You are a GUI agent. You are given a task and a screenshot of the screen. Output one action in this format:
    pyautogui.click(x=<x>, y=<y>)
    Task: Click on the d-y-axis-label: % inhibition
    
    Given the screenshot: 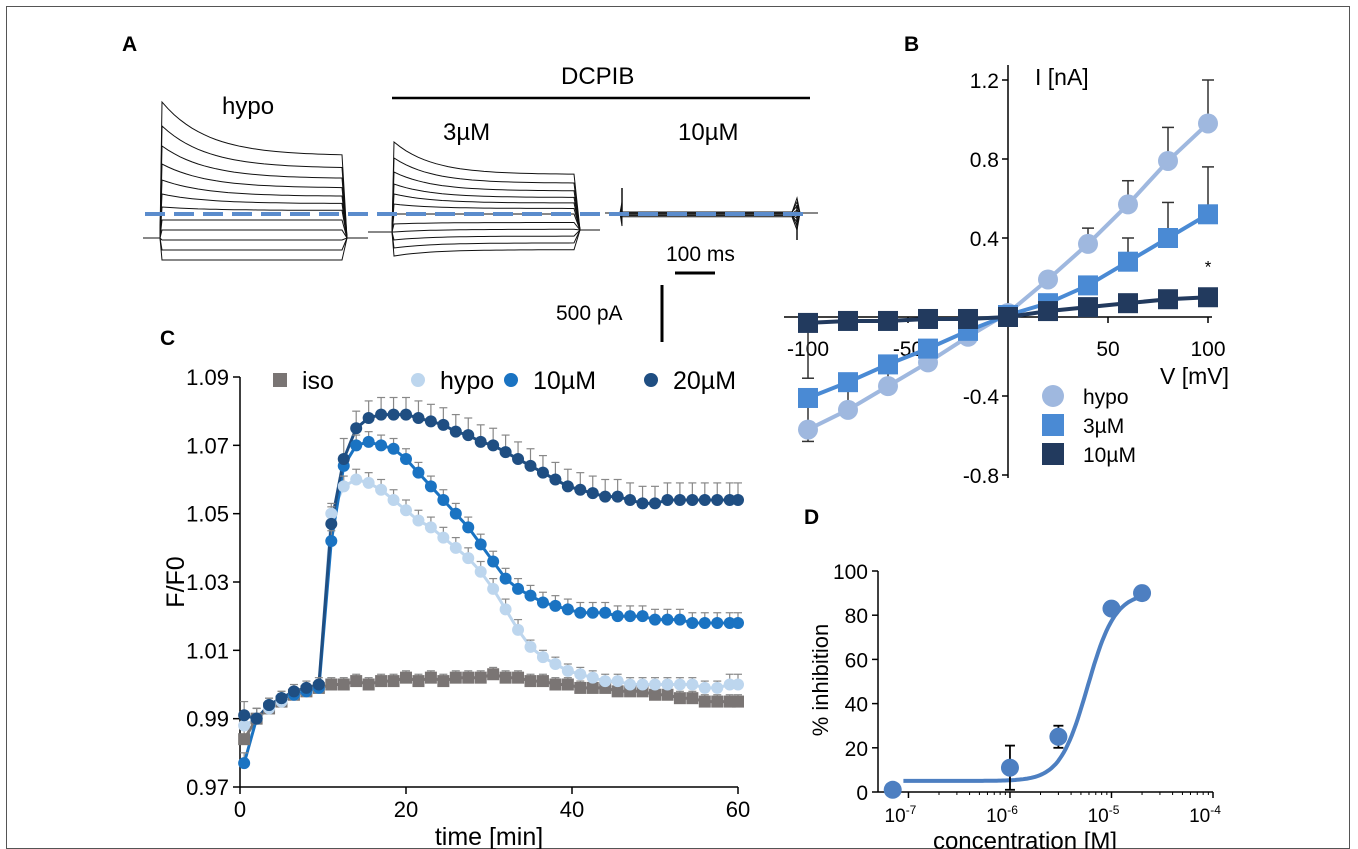 What is the action you would take?
    pyautogui.click(x=820, y=680)
    